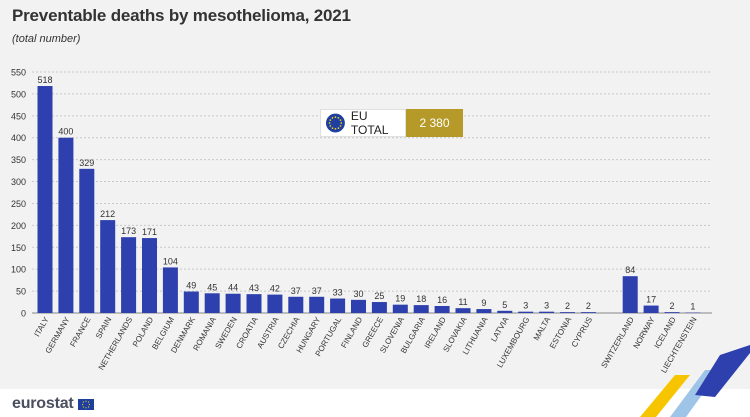 The width and height of the screenshot is (750, 417). Describe the element at coordinates (630, 270) in the screenshot. I see `bar-value-label: 84` at that location.